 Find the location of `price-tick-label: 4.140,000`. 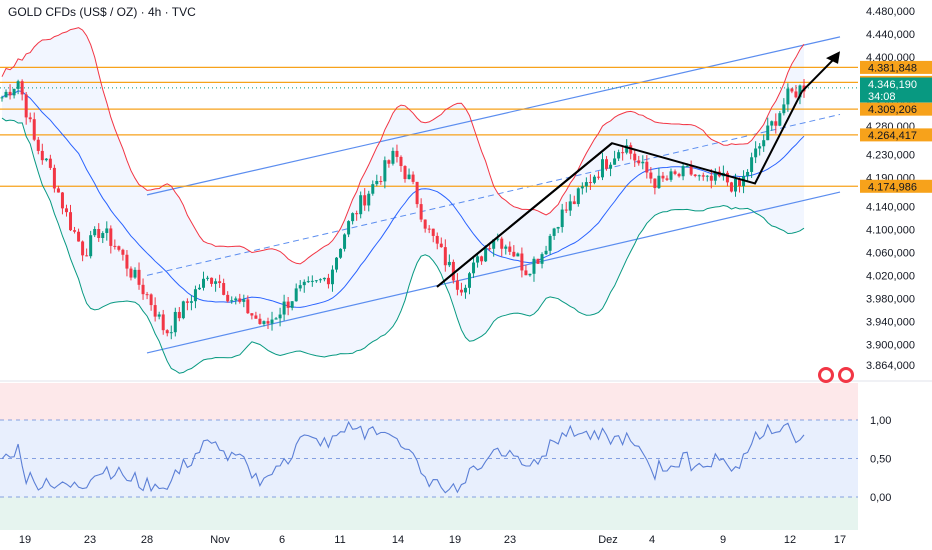

price-tick-label: 4.140,000 is located at coordinates (890, 207).